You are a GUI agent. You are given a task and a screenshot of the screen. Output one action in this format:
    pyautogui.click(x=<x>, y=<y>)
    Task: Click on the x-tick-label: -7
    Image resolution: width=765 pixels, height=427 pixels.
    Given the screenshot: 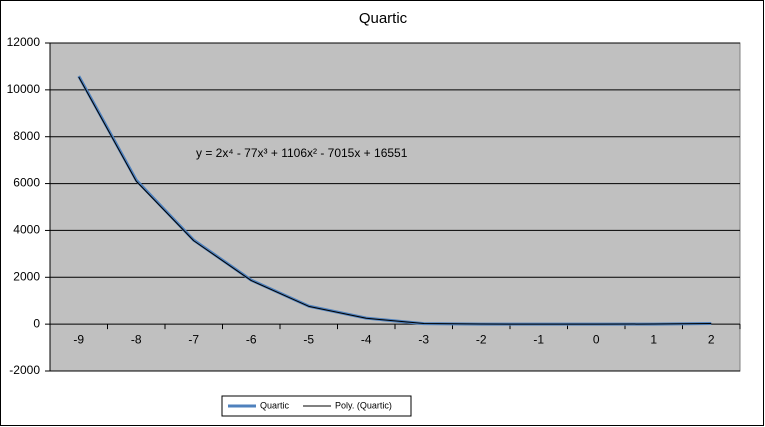 What is the action you would take?
    pyautogui.click(x=193, y=339)
    